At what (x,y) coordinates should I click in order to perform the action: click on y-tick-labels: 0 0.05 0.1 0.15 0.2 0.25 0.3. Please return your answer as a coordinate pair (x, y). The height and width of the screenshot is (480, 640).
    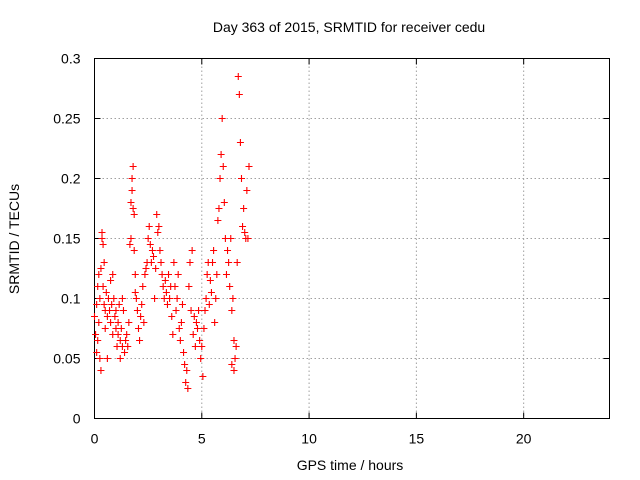
    Looking at the image, I should click on (66, 239).